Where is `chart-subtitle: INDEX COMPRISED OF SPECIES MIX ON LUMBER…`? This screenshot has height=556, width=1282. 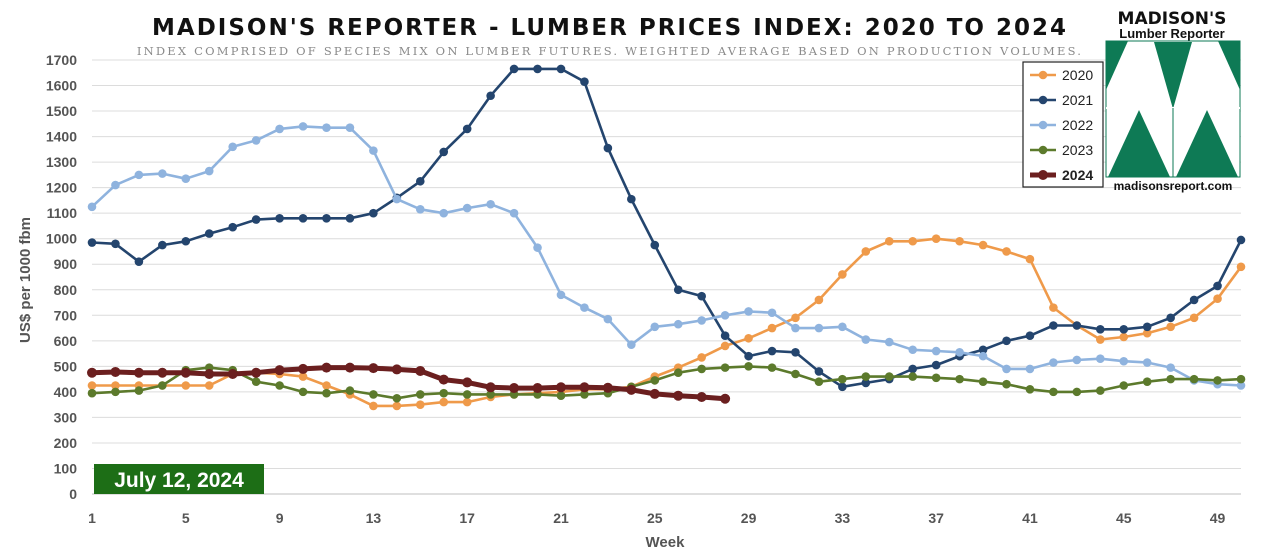 chart-subtitle: INDEX COMPRISED OF SPECIES MIX ON LUMBER… is located at coordinates (610, 51).